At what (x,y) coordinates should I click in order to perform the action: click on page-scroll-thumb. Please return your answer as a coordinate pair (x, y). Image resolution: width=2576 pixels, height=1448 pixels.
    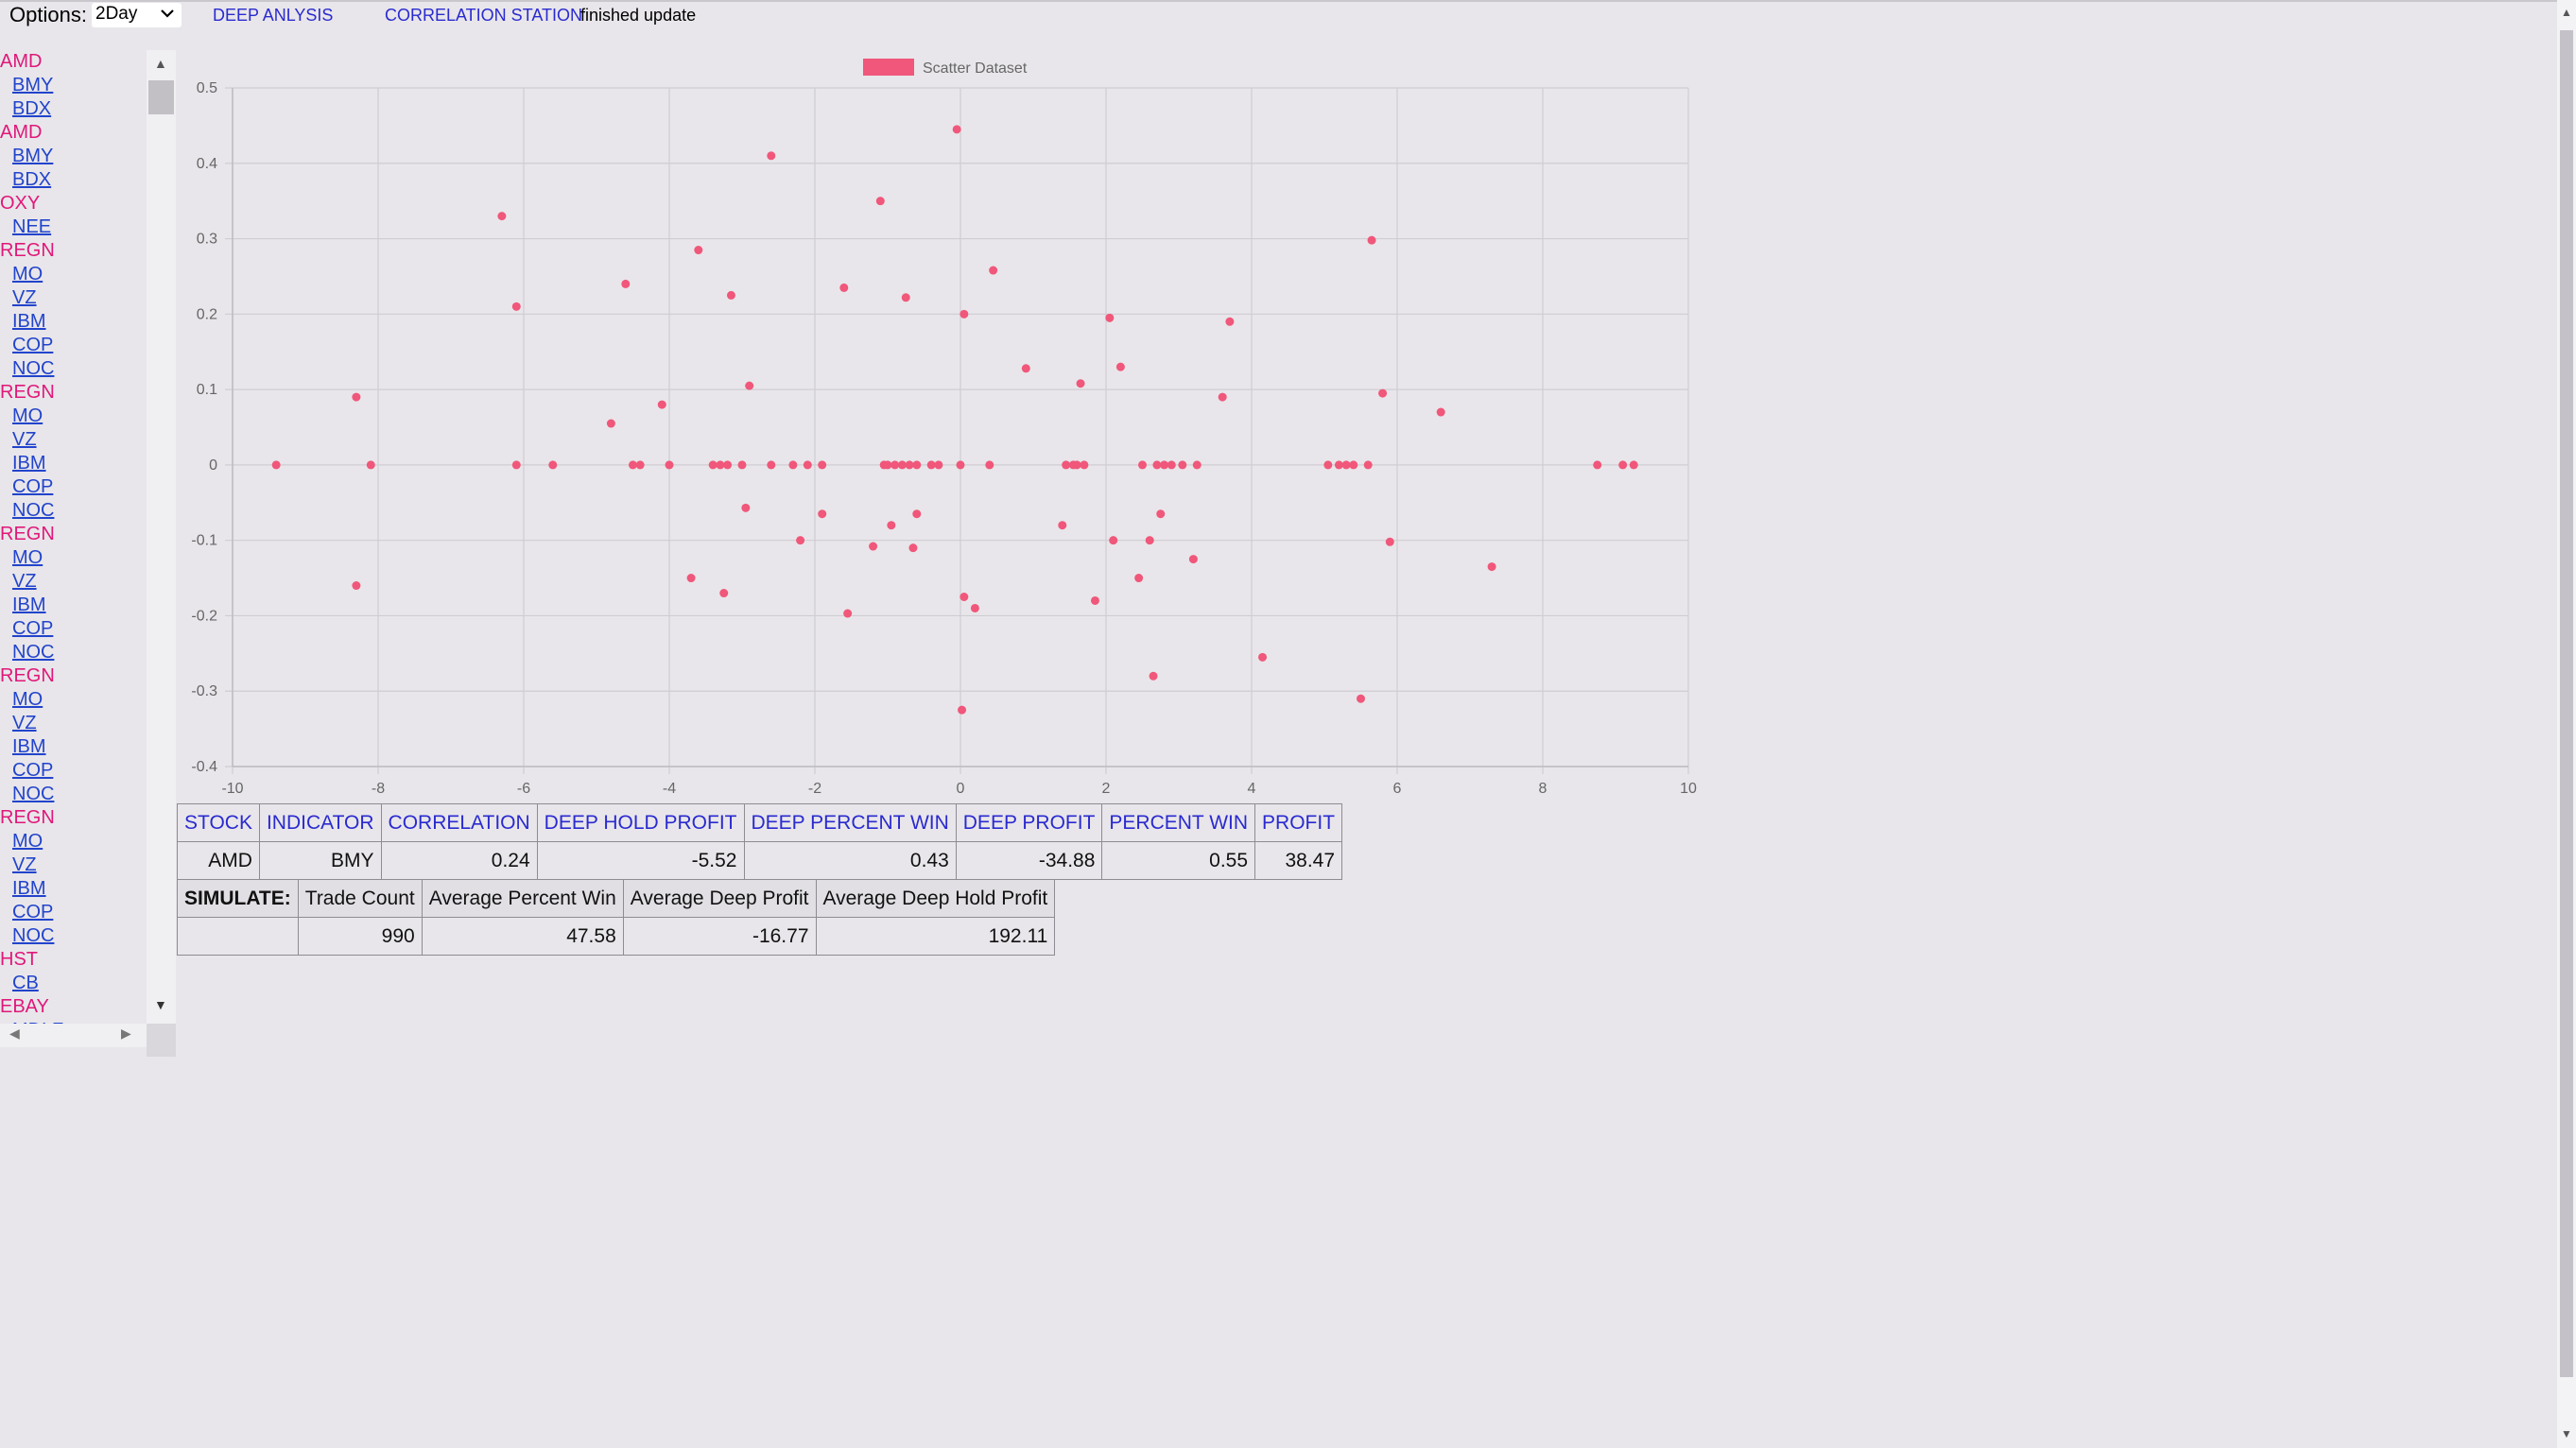
    Looking at the image, I should click on (2566, 703).